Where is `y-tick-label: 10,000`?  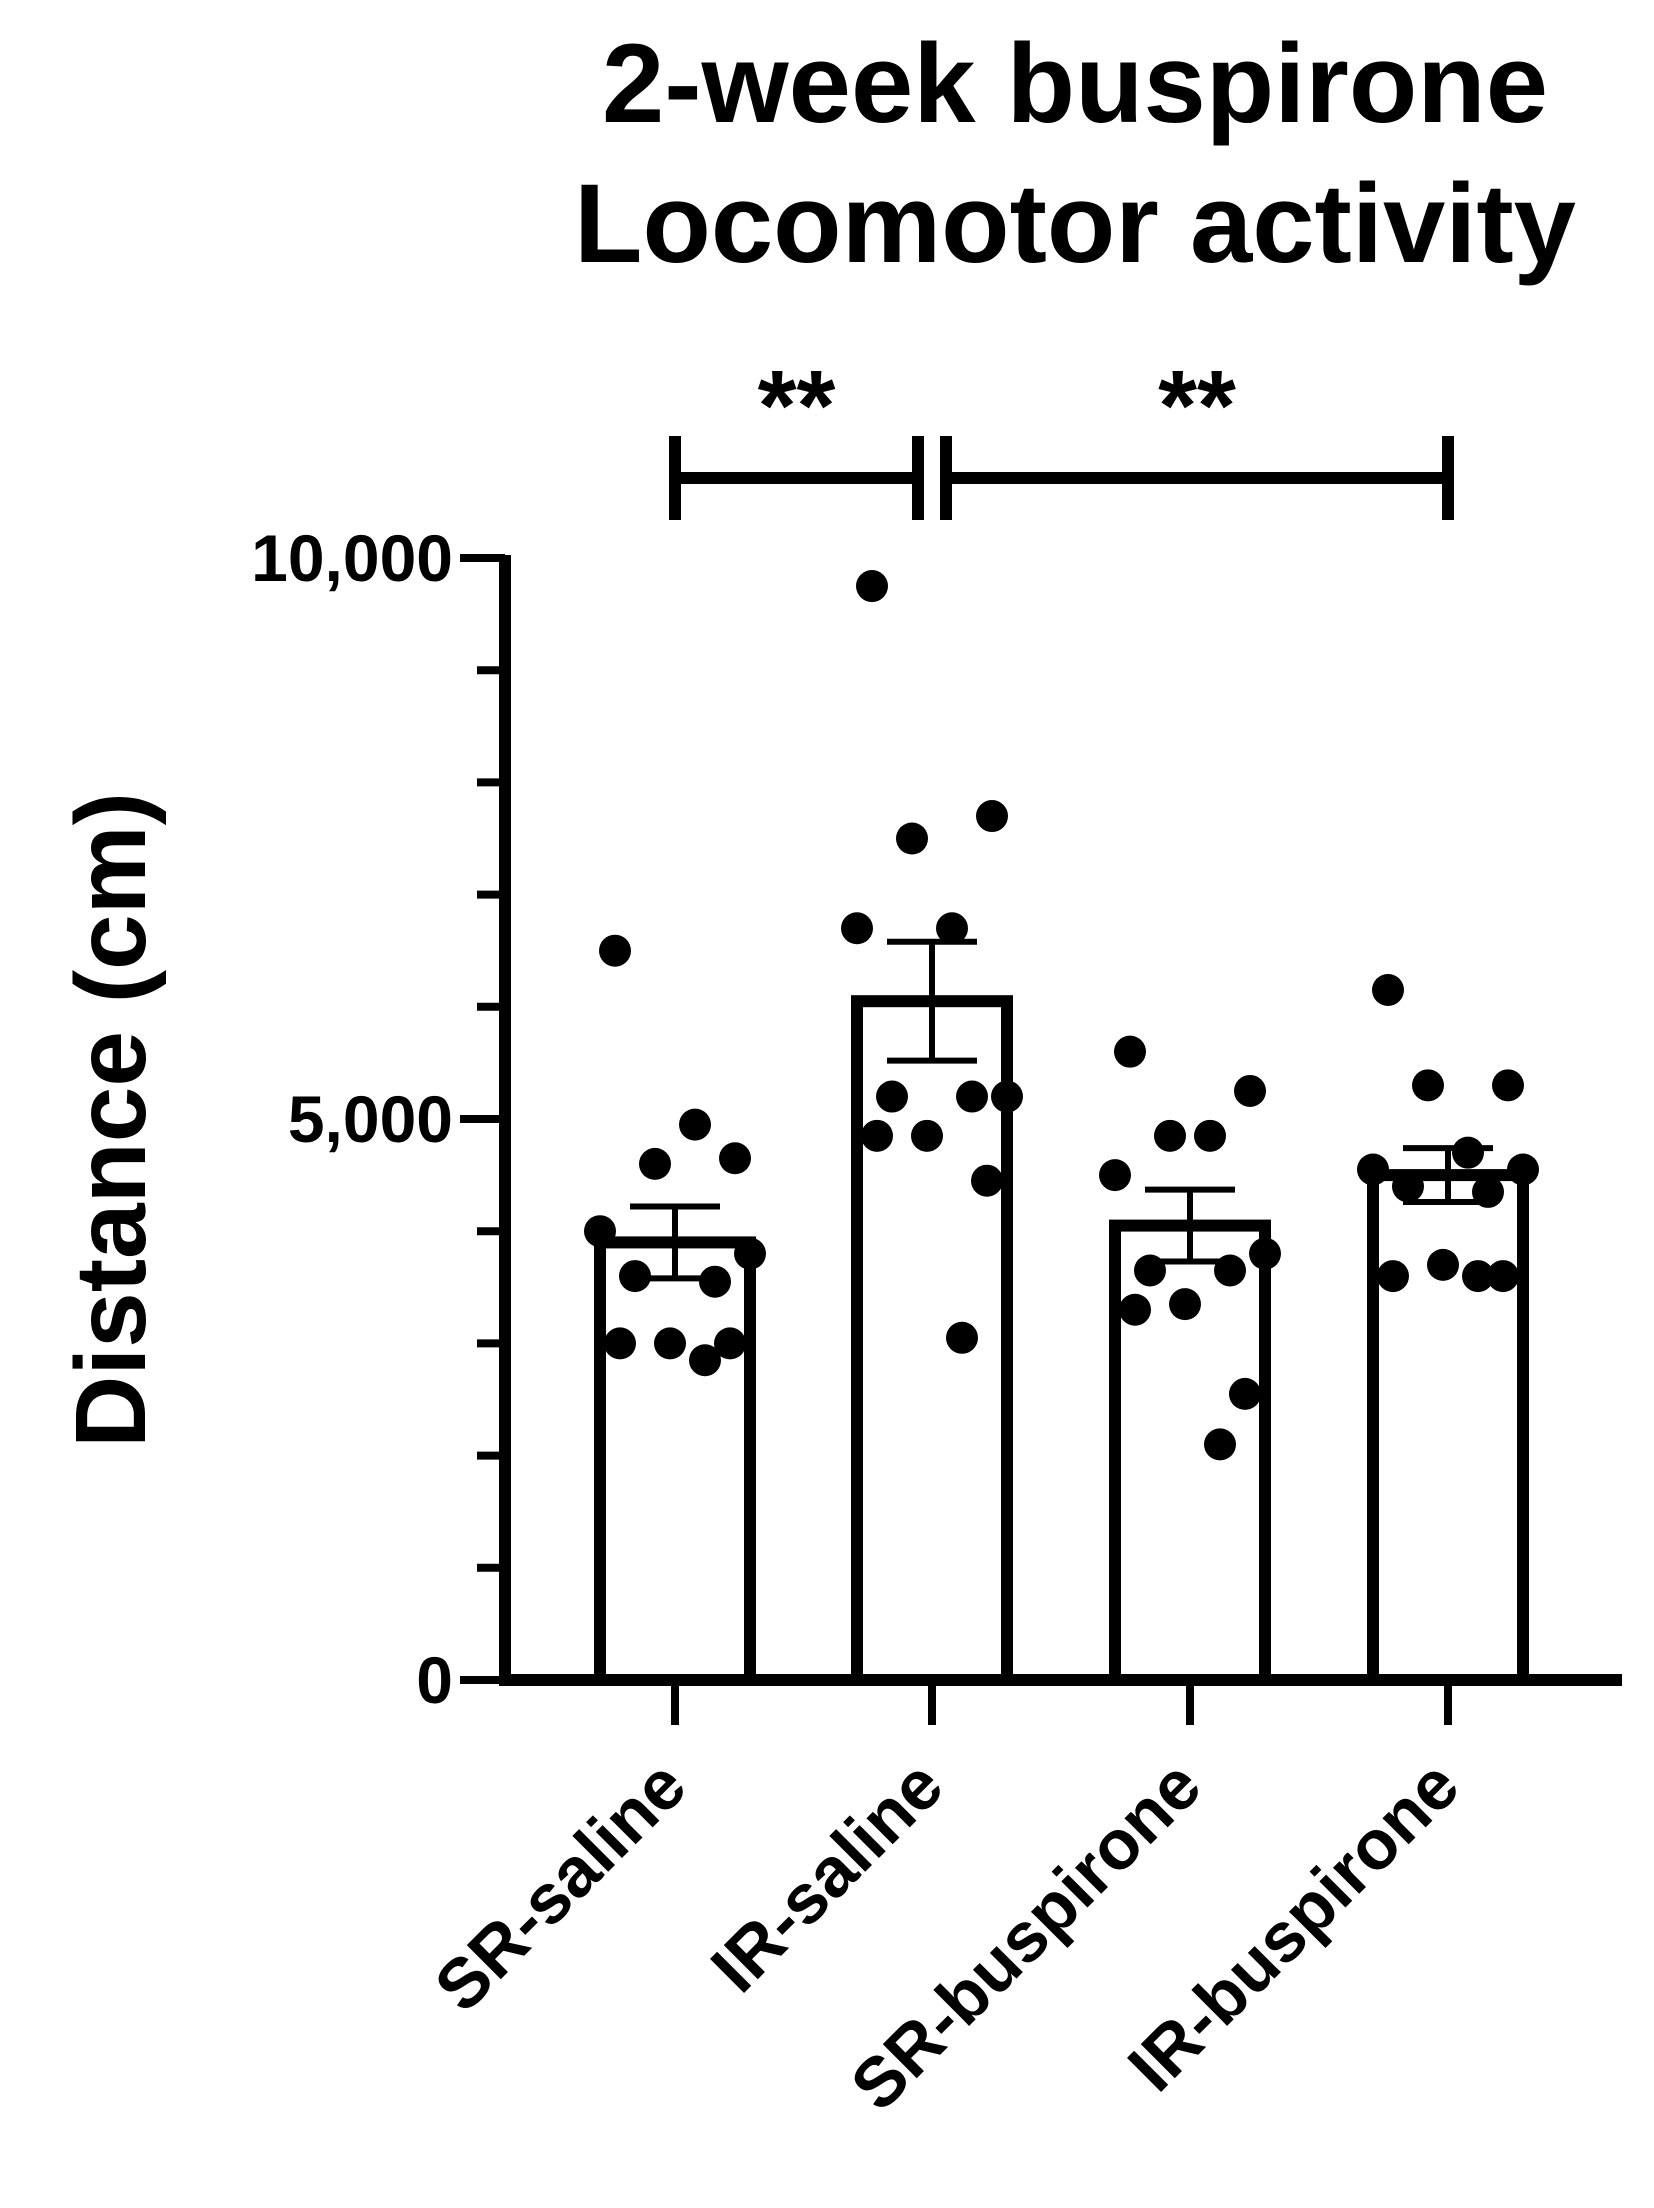 y-tick-label: 10,000 is located at coordinates (352, 558).